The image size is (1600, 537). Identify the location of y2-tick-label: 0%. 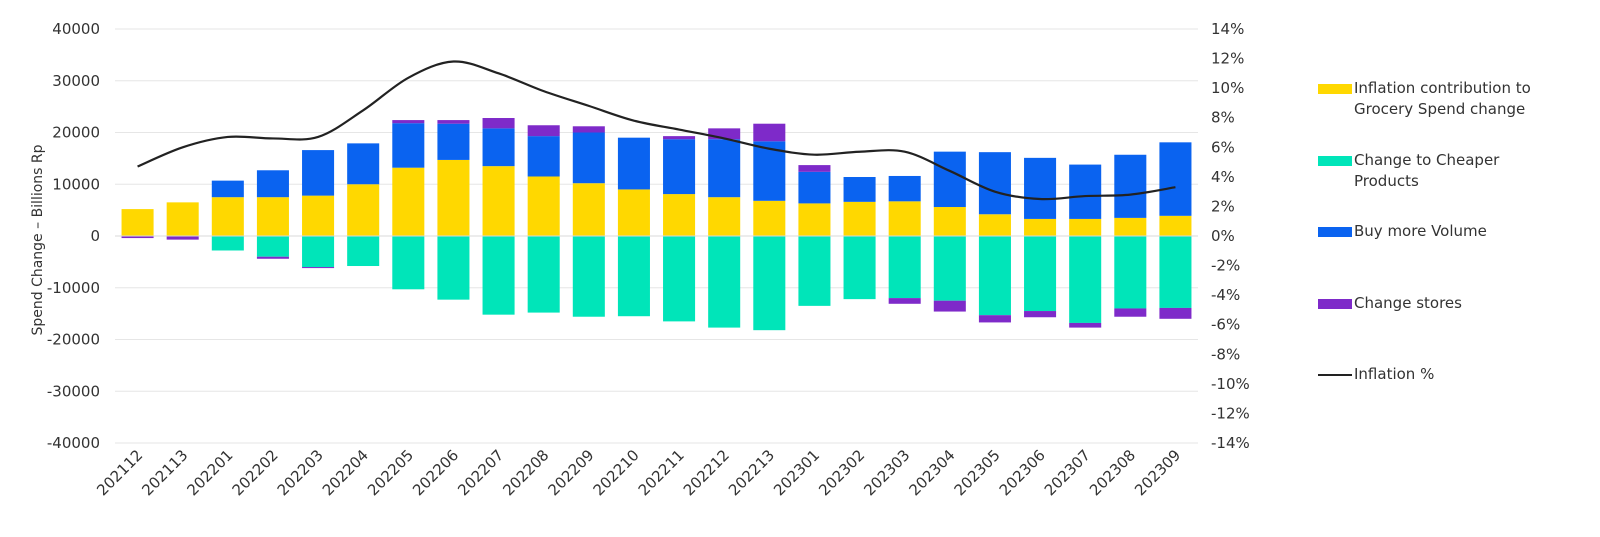
(1223, 236).